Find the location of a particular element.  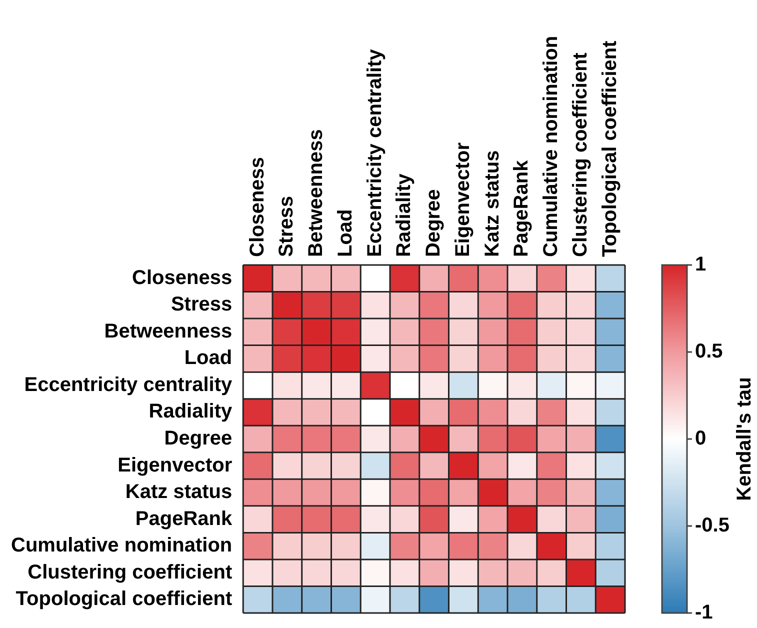

y-tick-label: Radiality is located at coordinates (190, 411).